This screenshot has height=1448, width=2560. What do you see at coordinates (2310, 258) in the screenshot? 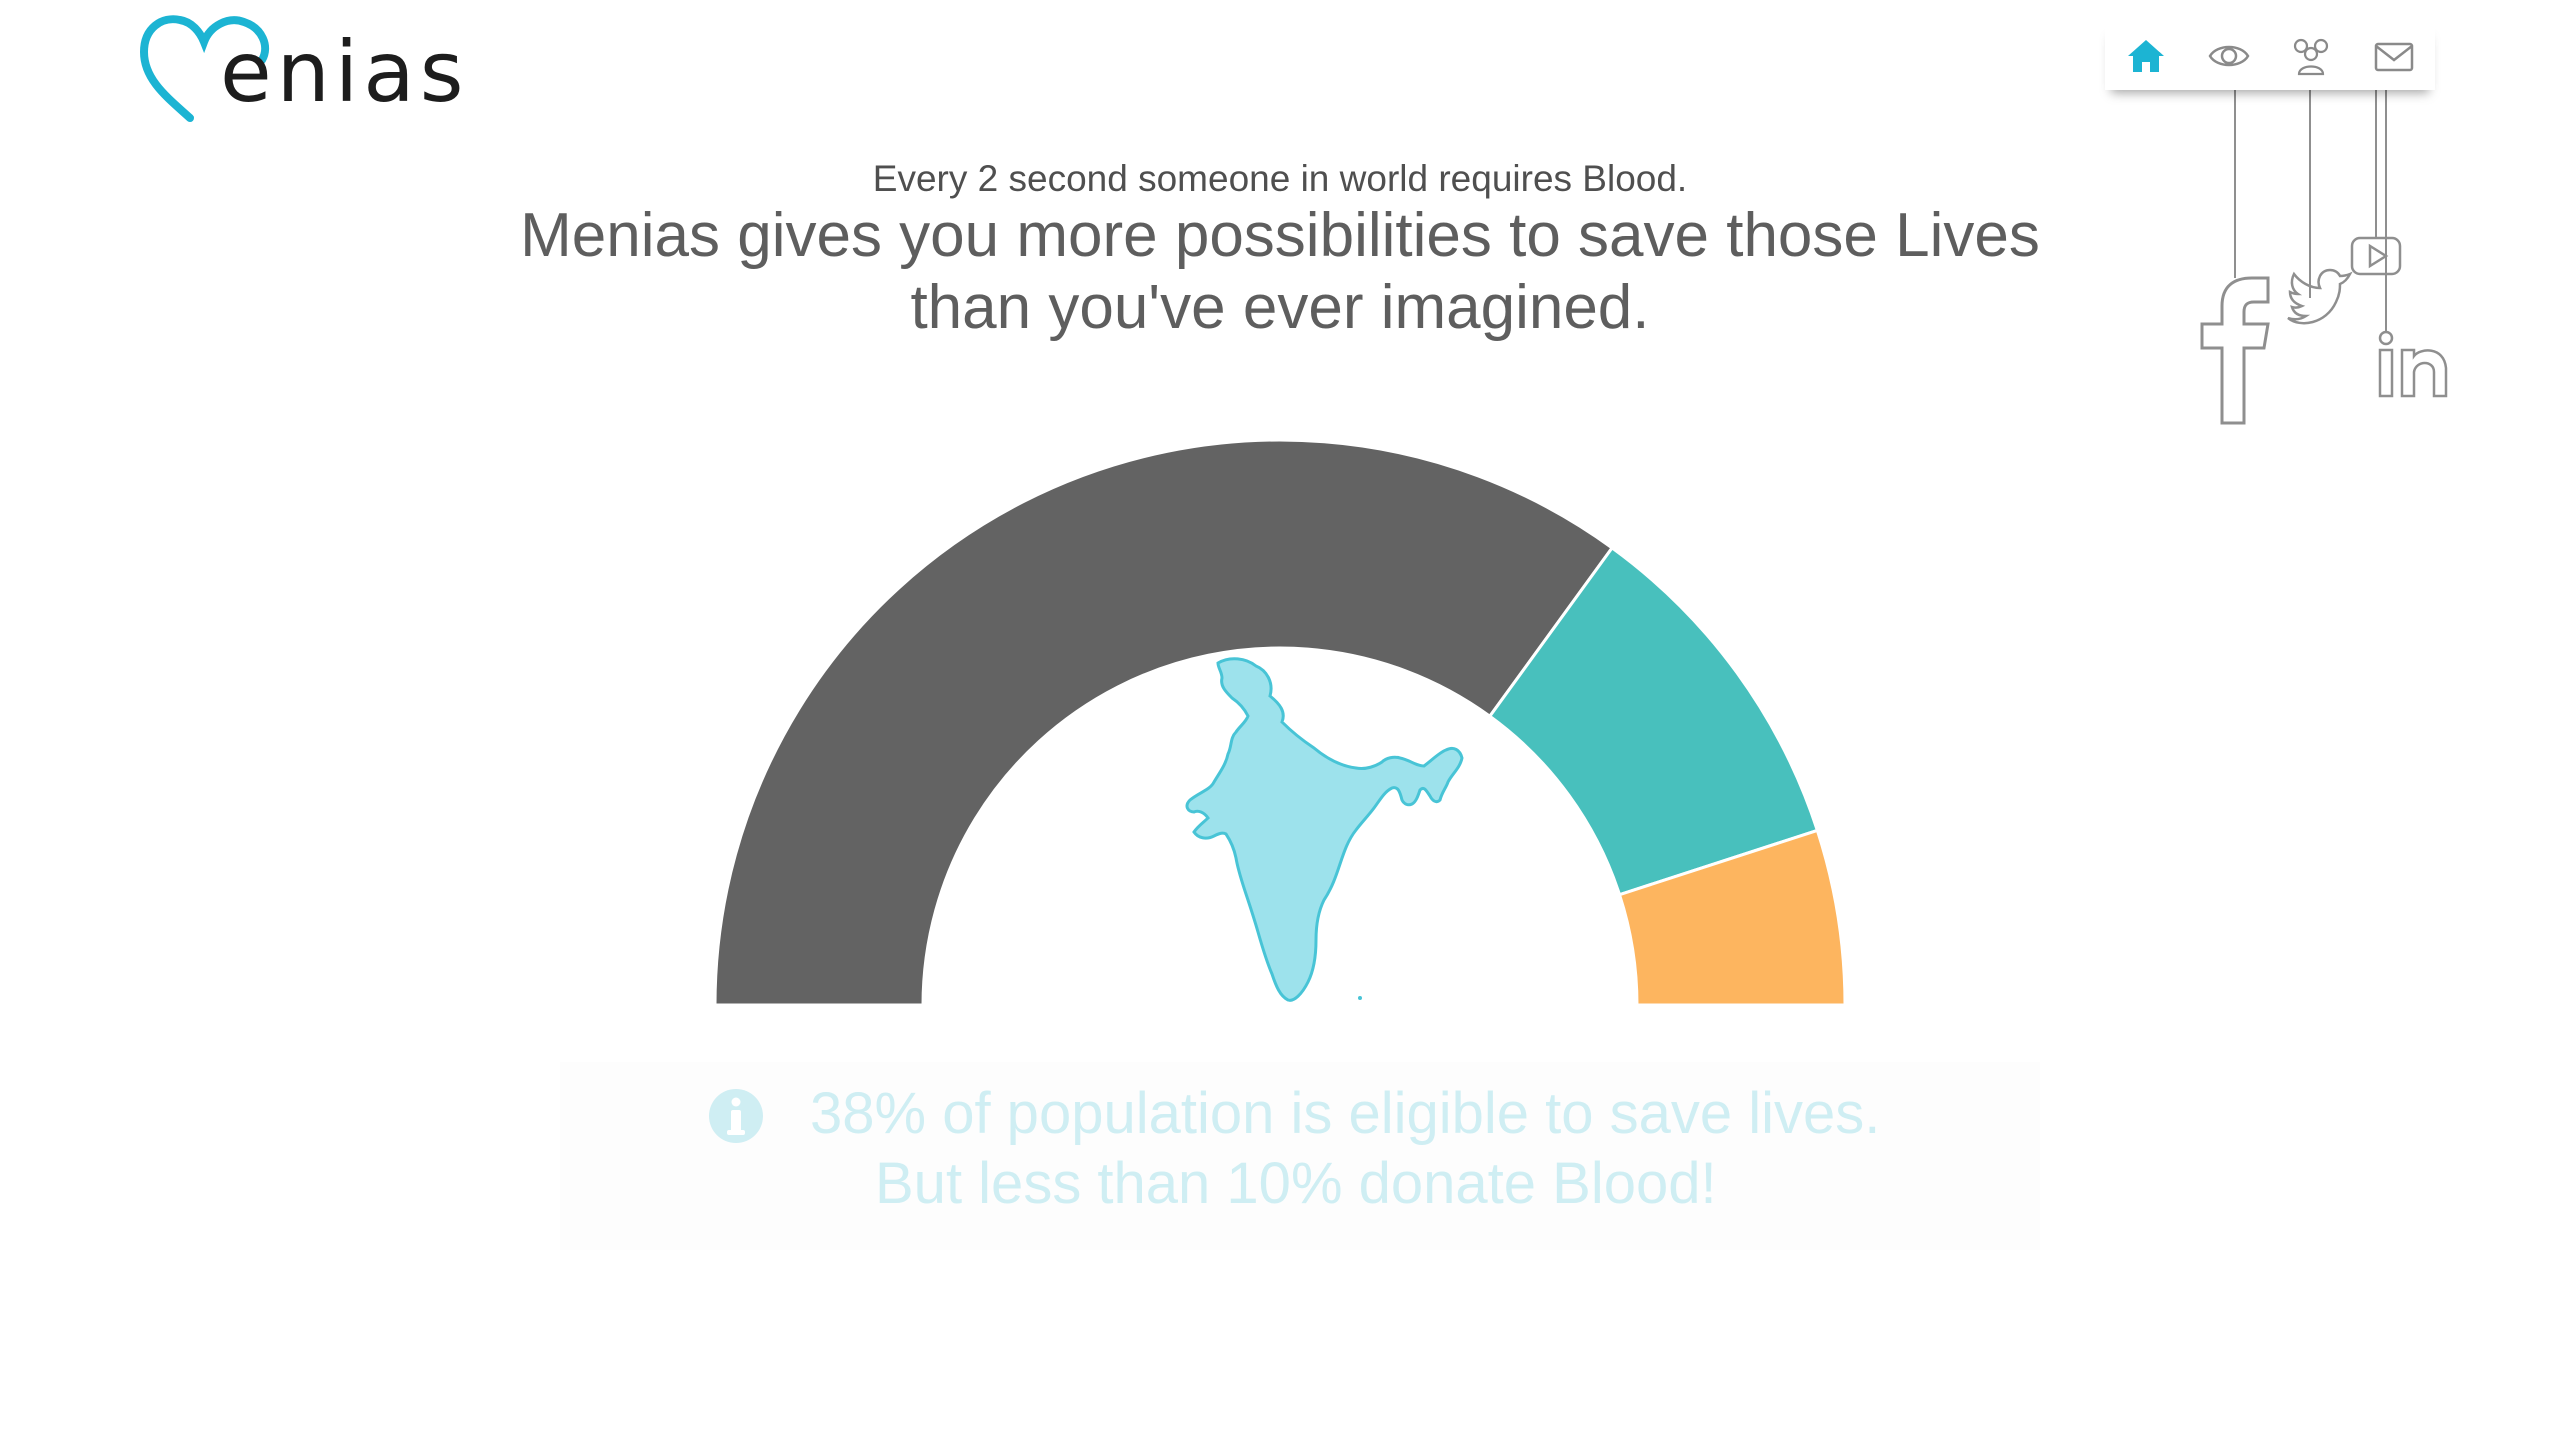
I see `social-links` at bounding box center [2310, 258].